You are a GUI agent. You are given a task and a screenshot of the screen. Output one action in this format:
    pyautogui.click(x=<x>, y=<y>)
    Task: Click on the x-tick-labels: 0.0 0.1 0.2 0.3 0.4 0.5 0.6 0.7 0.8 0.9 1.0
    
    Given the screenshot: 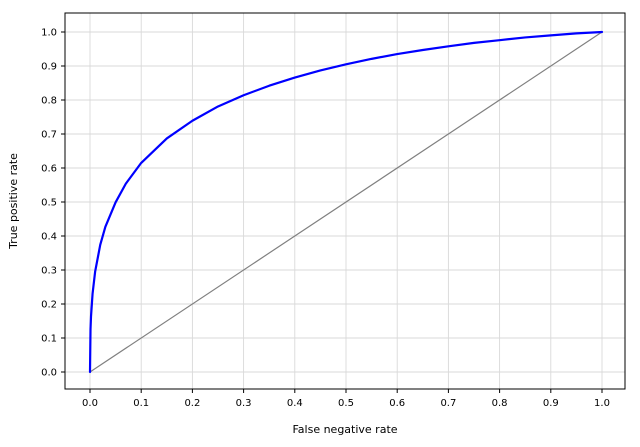 What is the action you would take?
    pyautogui.click(x=346, y=403)
    